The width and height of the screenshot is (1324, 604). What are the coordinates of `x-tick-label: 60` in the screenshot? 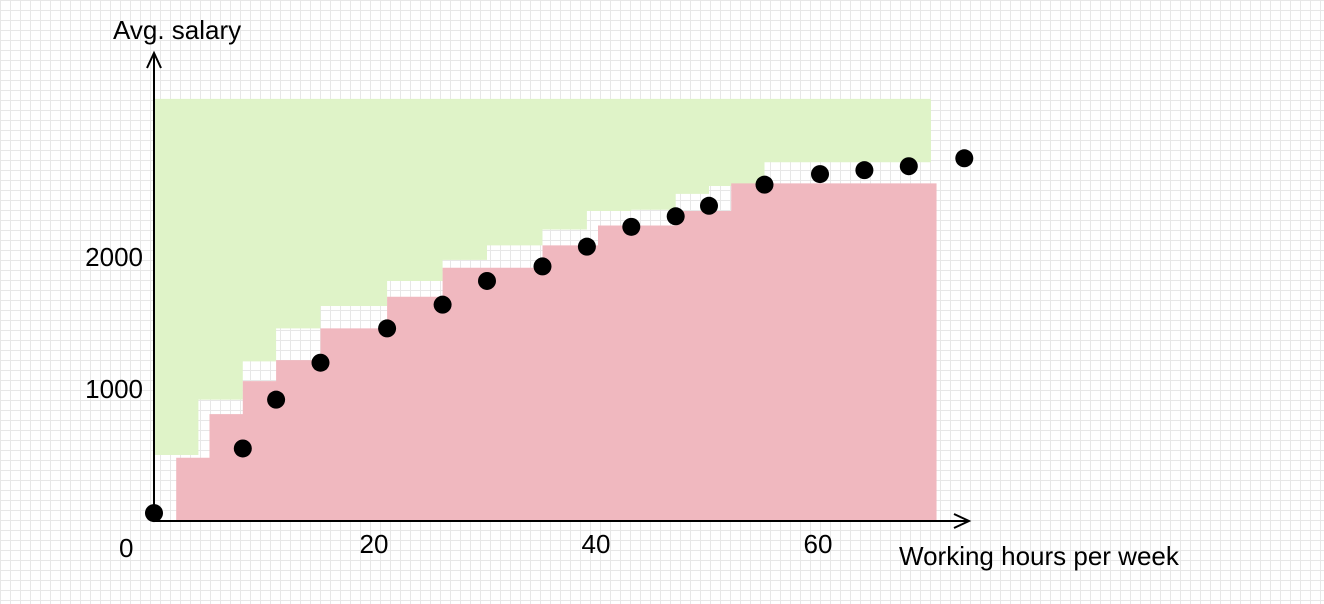 It's located at (818, 544).